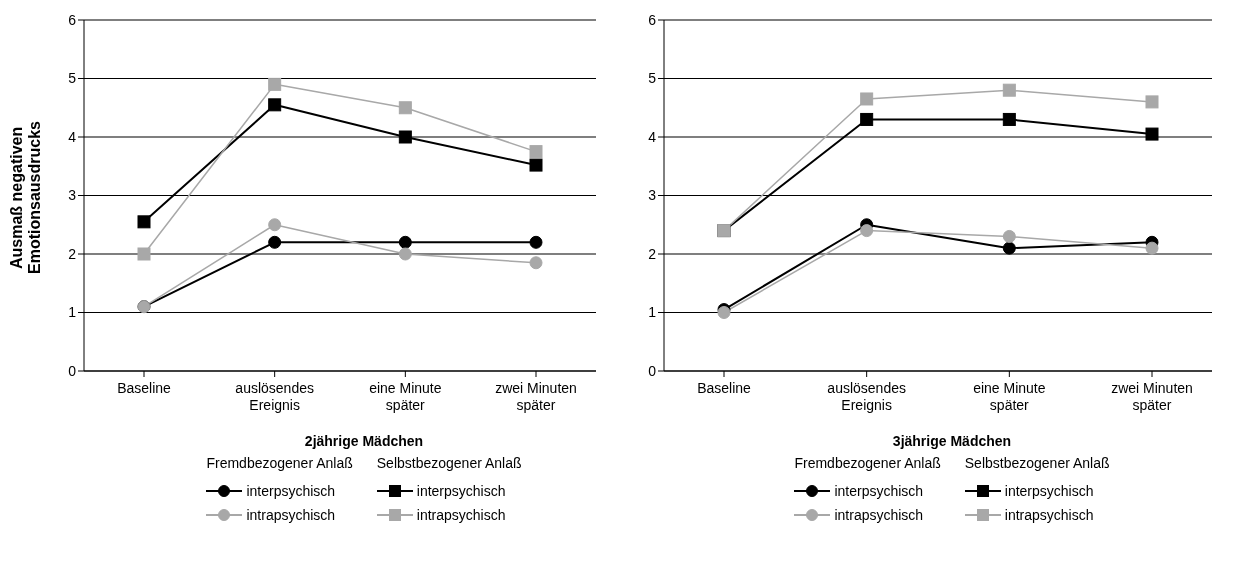  I want to click on y-axis-title: Ausmaß negativen Emotionsausdrucks, so click(26, 198).